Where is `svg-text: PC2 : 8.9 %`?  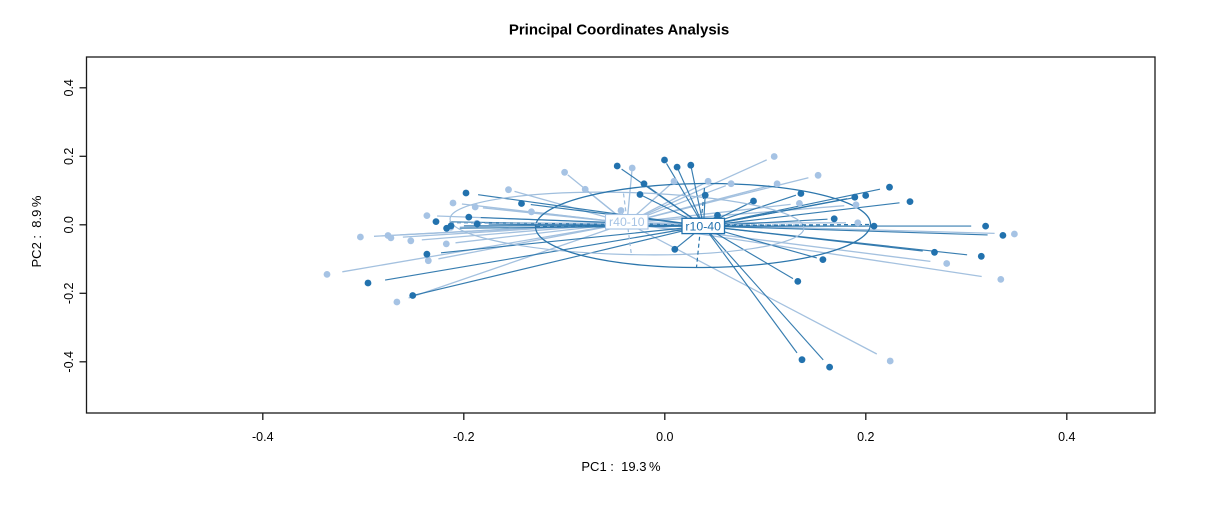 svg-text: PC2 : 8.9 % is located at coordinates (36, 231).